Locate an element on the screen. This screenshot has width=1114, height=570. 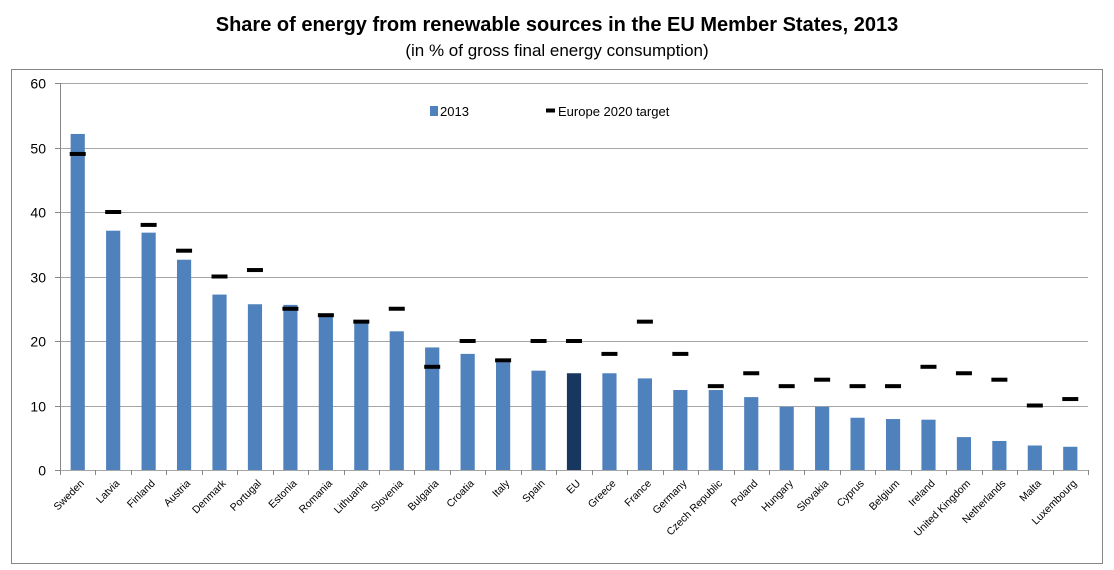
bar-france is located at coordinates (644, 424).